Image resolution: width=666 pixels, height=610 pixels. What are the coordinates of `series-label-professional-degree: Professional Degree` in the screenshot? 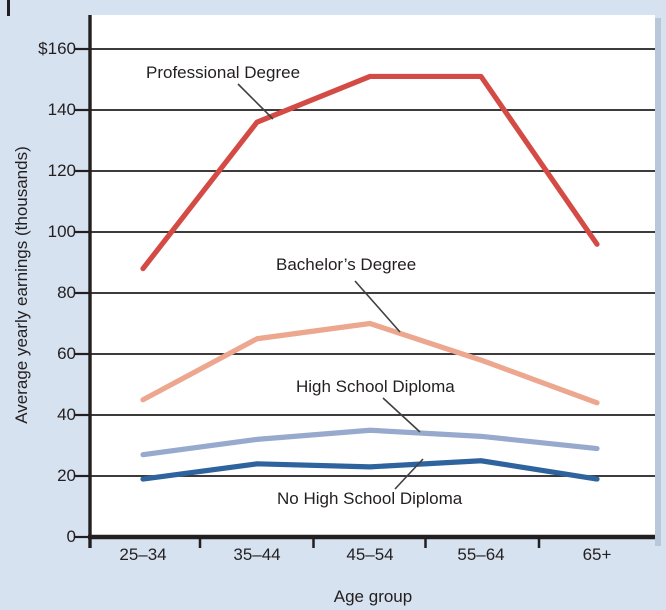 It's located at (223, 72).